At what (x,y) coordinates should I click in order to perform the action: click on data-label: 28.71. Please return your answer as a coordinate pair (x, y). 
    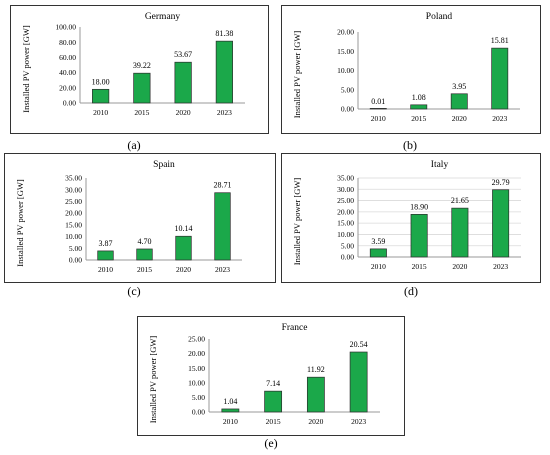
    Looking at the image, I should click on (223, 185).